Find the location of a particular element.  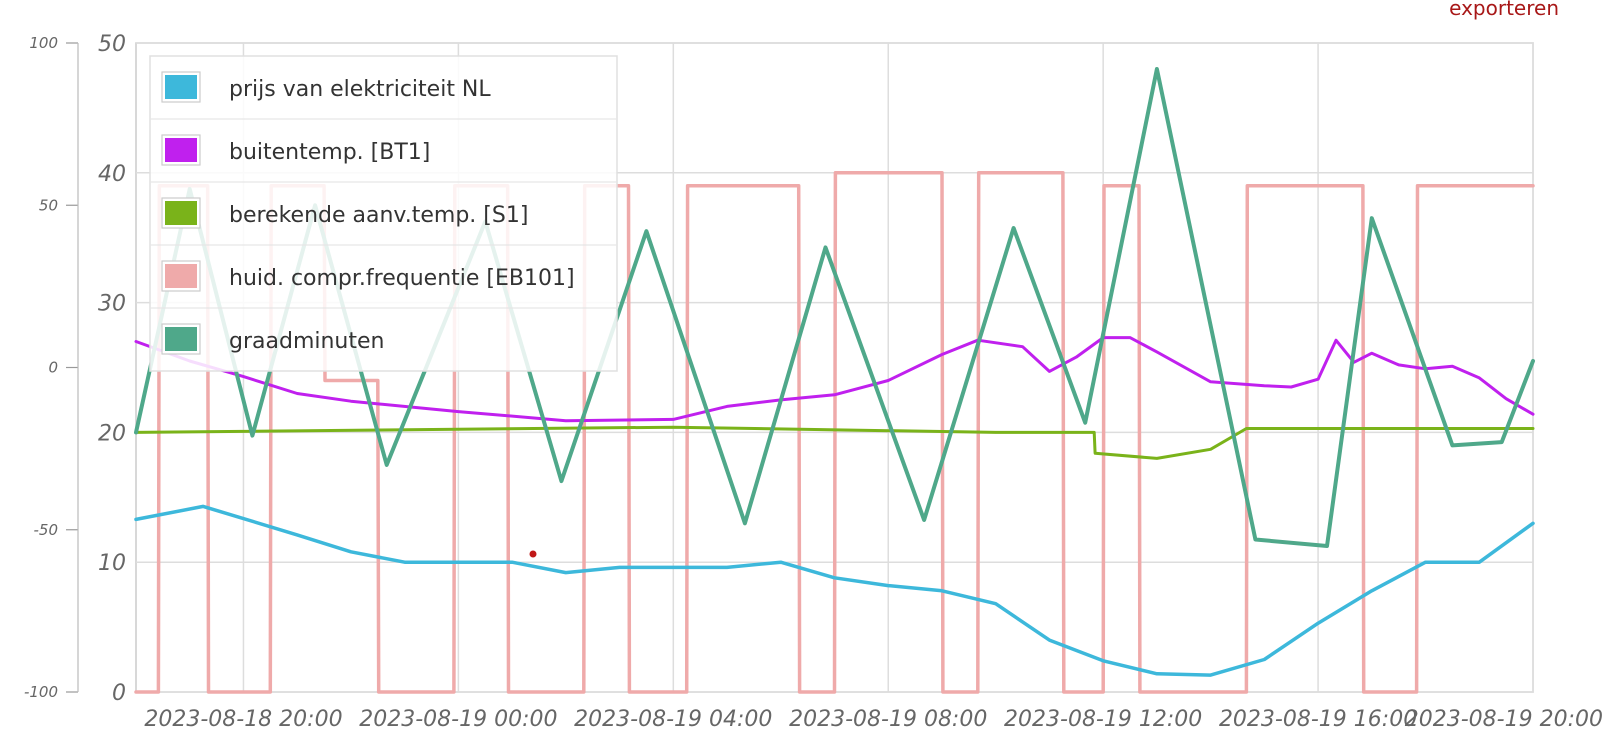

right-axis-tick-label: 10 is located at coordinates (112, 563).